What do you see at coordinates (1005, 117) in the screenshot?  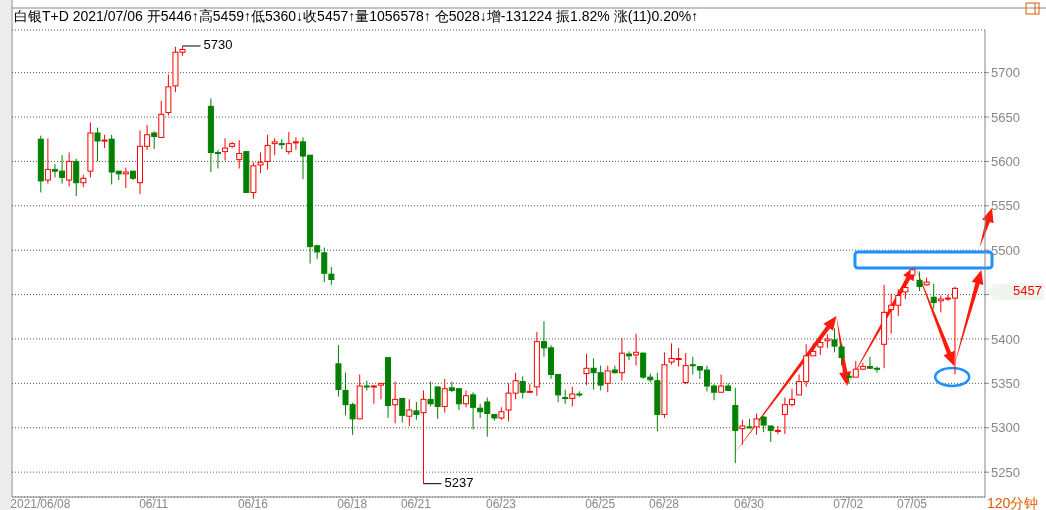 I see `y-tick-label: 5650` at bounding box center [1005, 117].